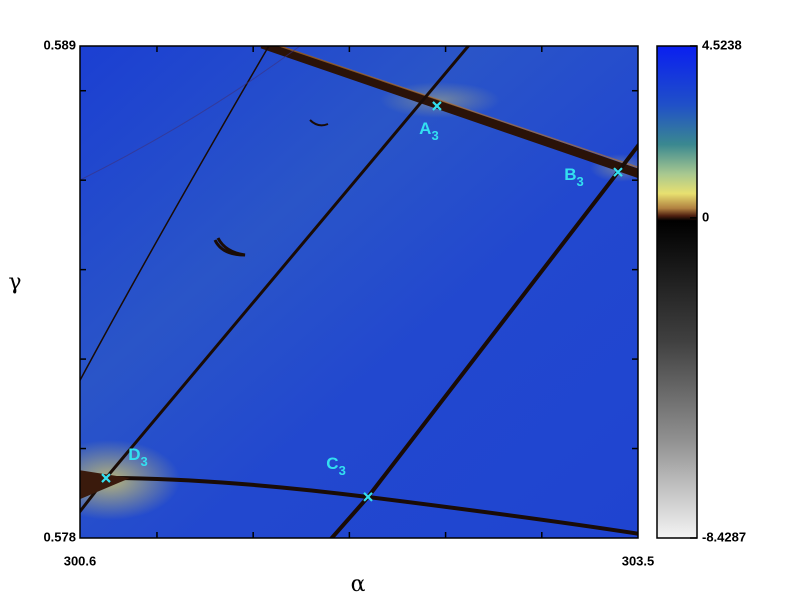  Describe the element at coordinates (59, 536) in the screenshot. I see `y-tick-label: 0.578` at that location.